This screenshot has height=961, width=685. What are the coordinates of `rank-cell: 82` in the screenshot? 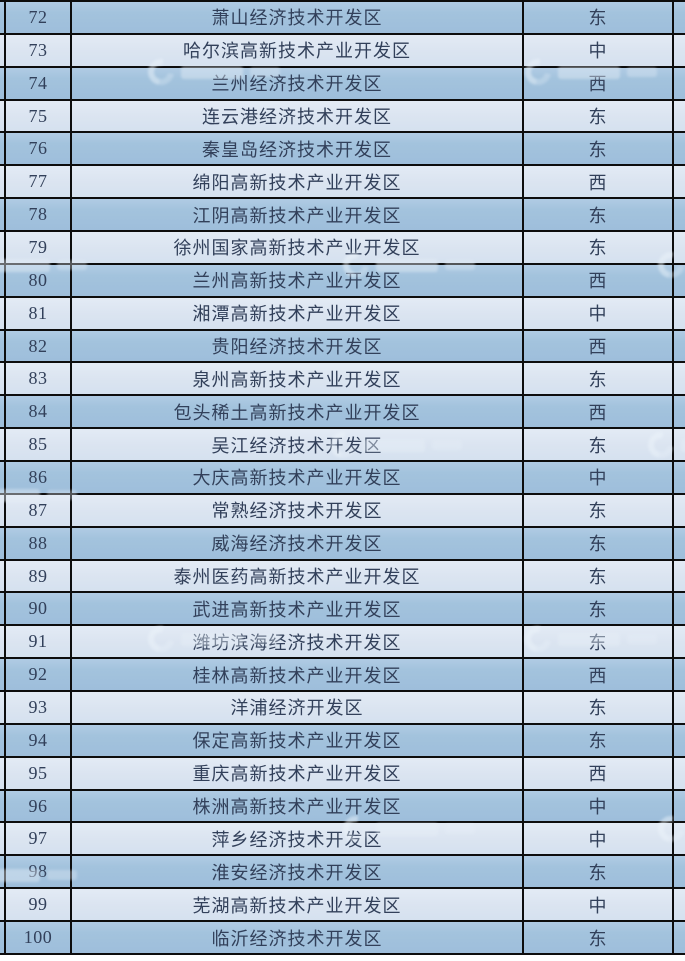 It's located at (38, 346).